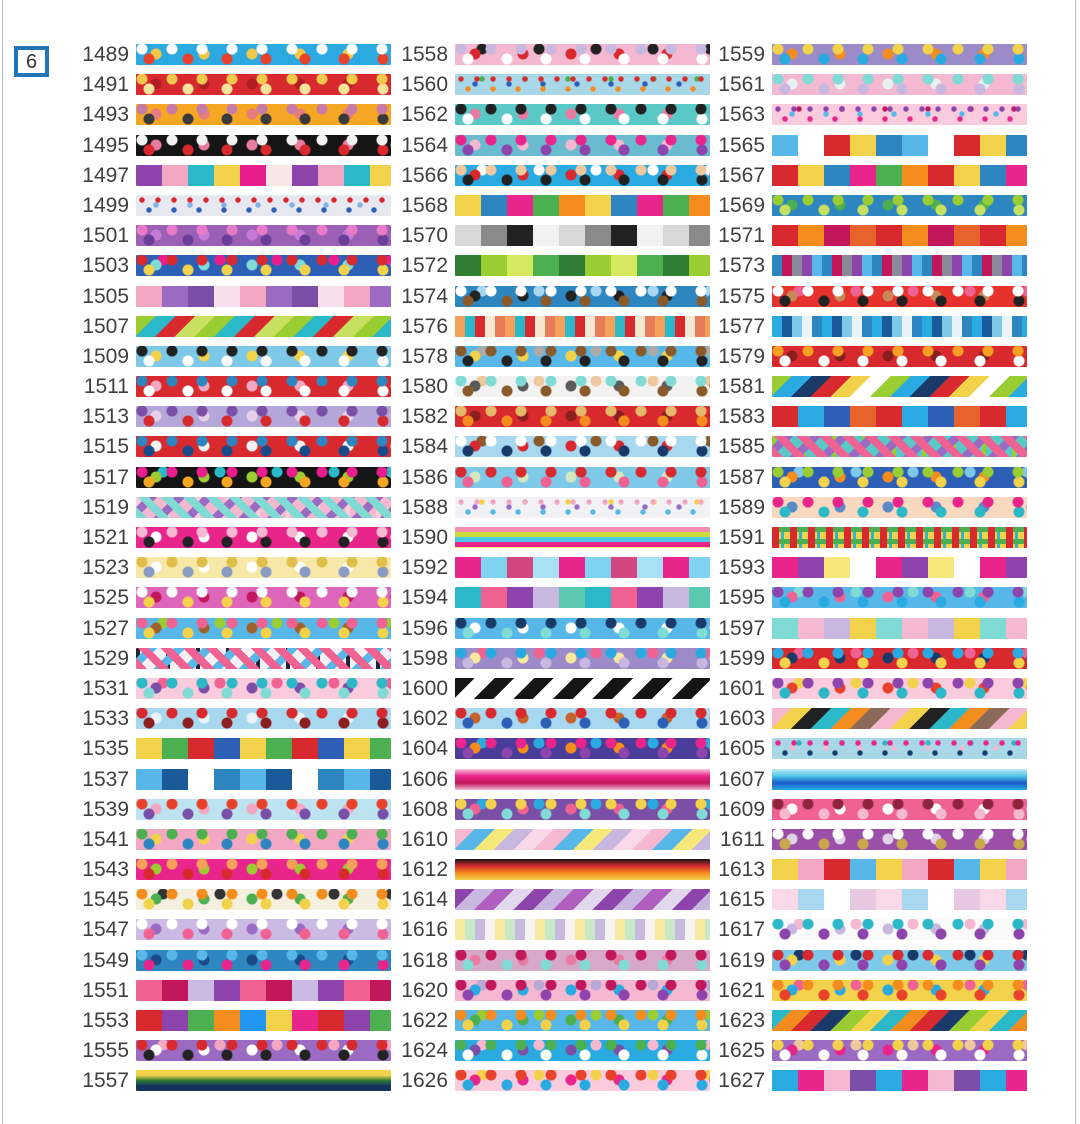 The image size is (1080, 1124). I want to click on catalog-item: 1545, so click(231, 900).